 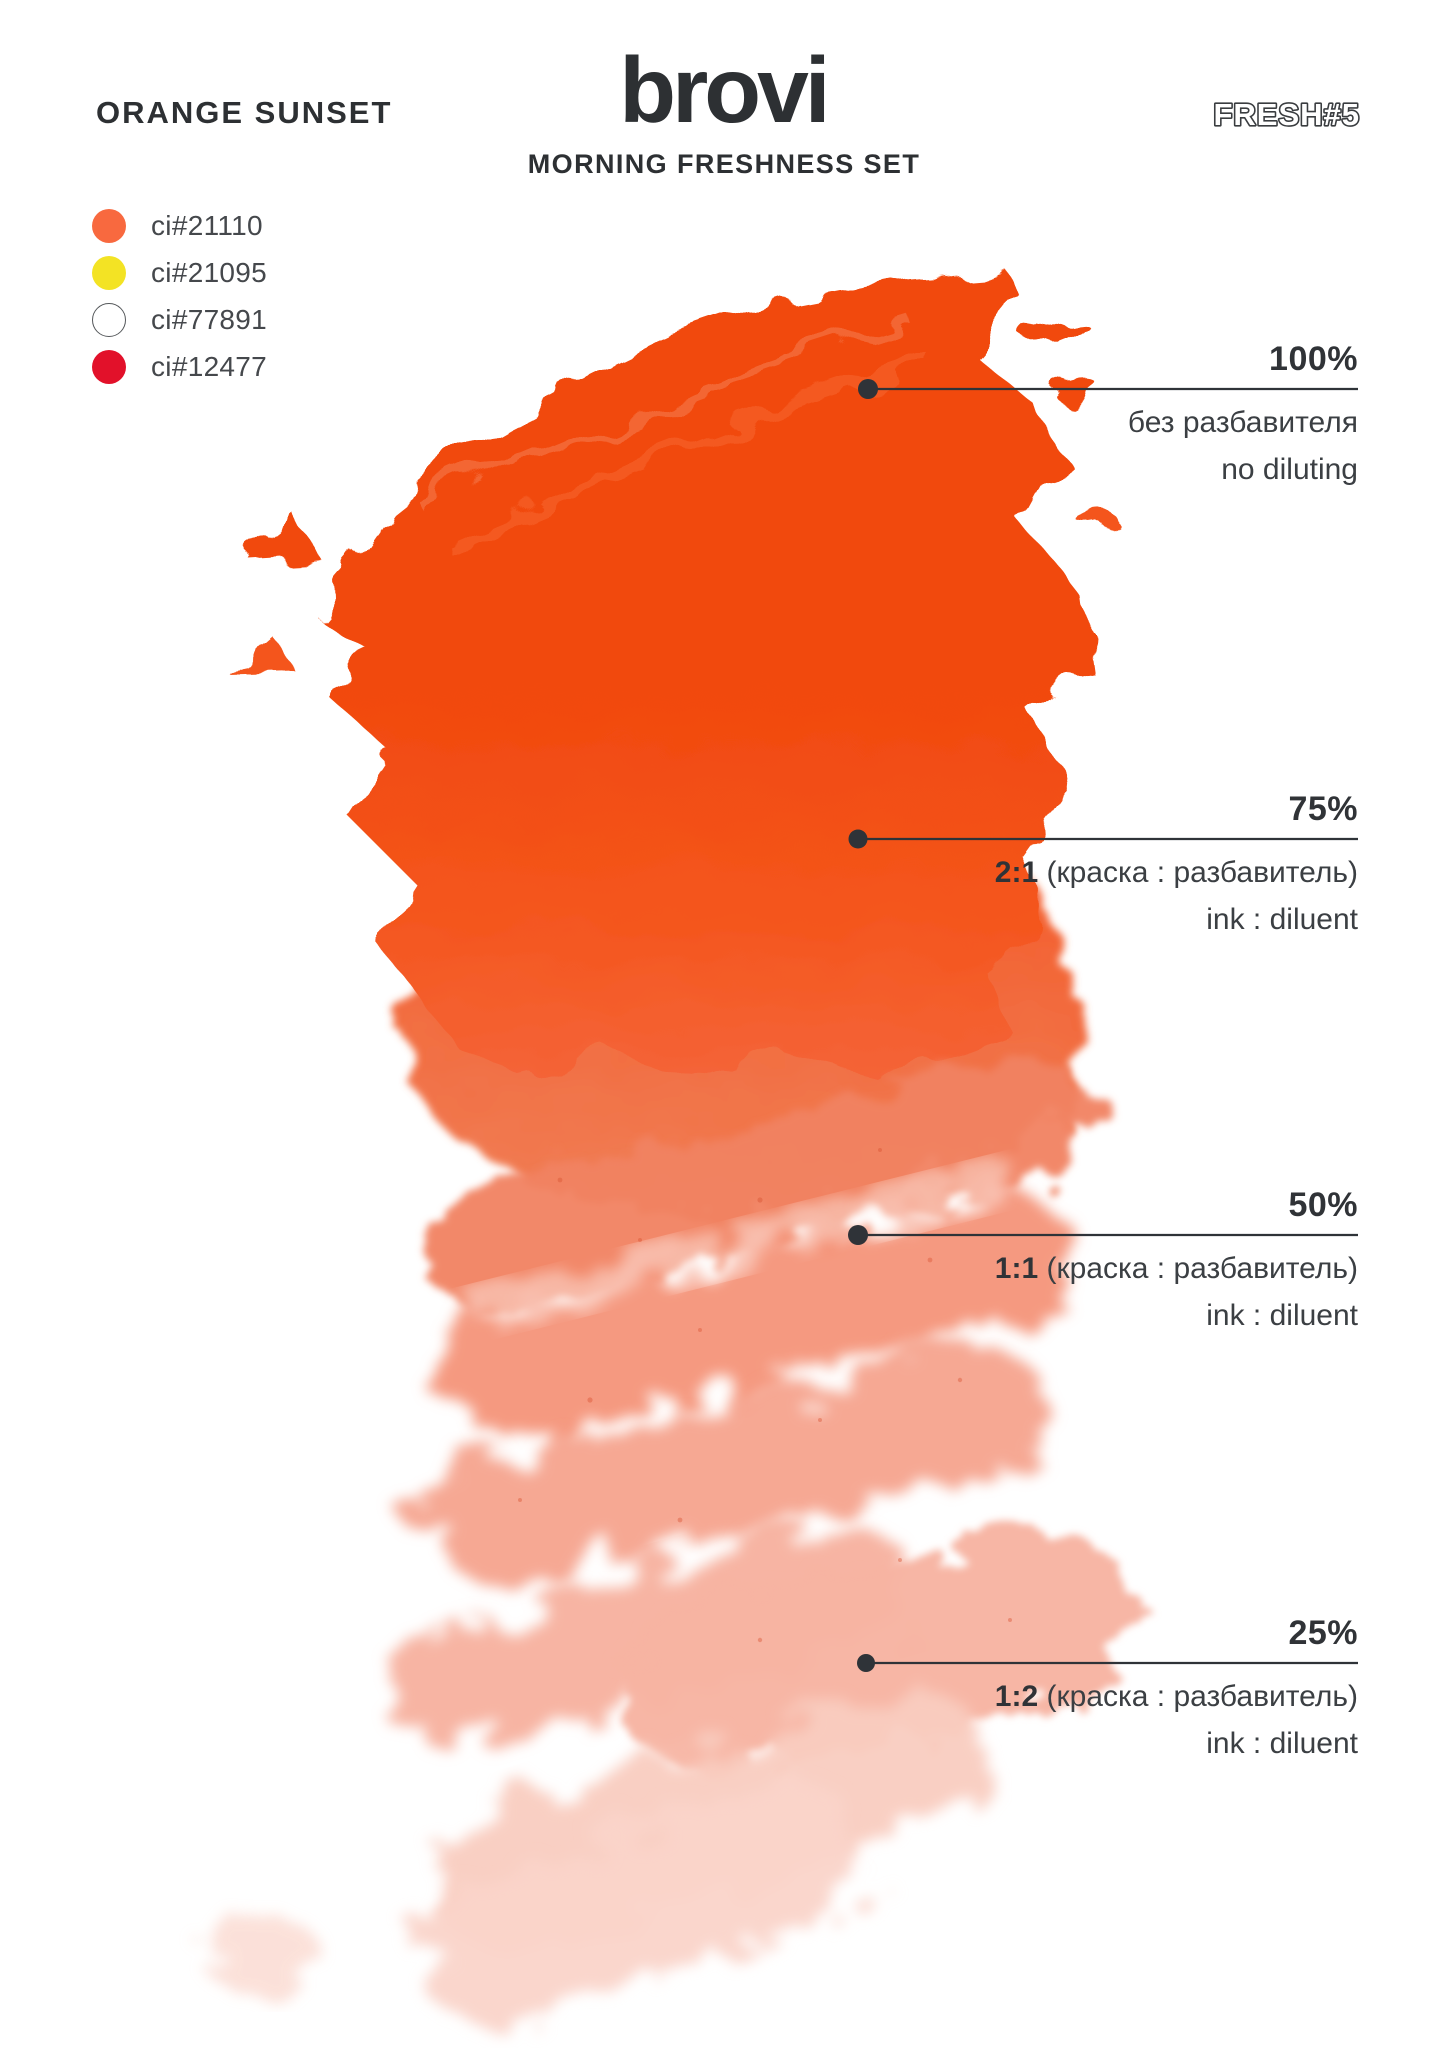 I want to click on dilution-ratio-ru: 1:1 (краска : разбавитель), so click(x=1176, y=1268).